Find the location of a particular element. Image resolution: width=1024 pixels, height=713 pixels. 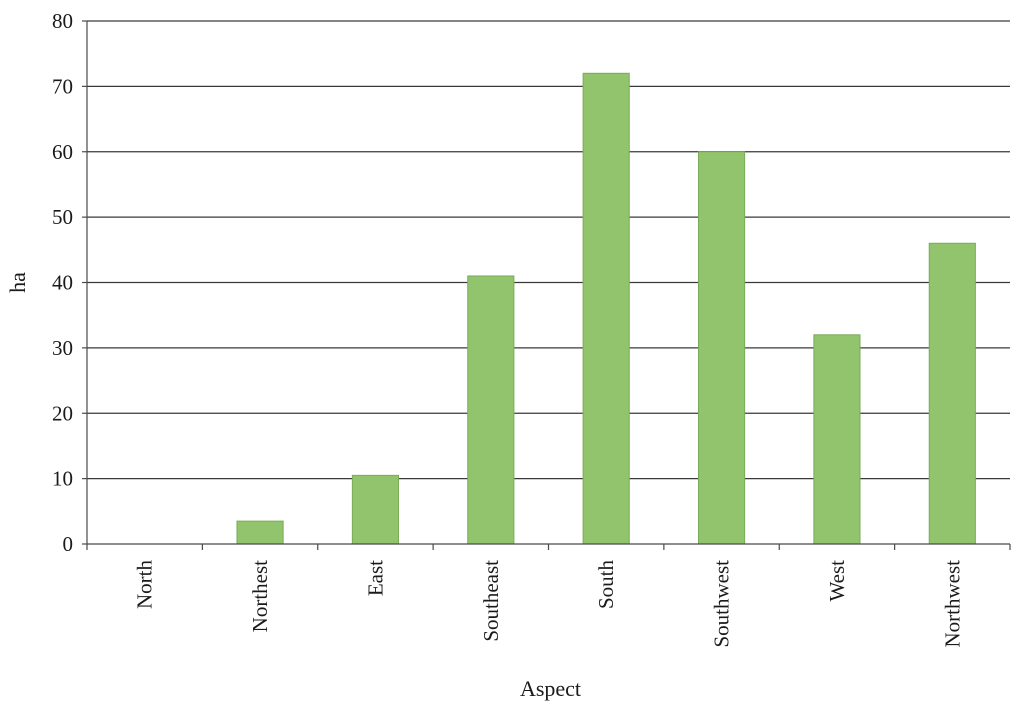

x-tick-label: Northwest is located at coordinates (952, 604).